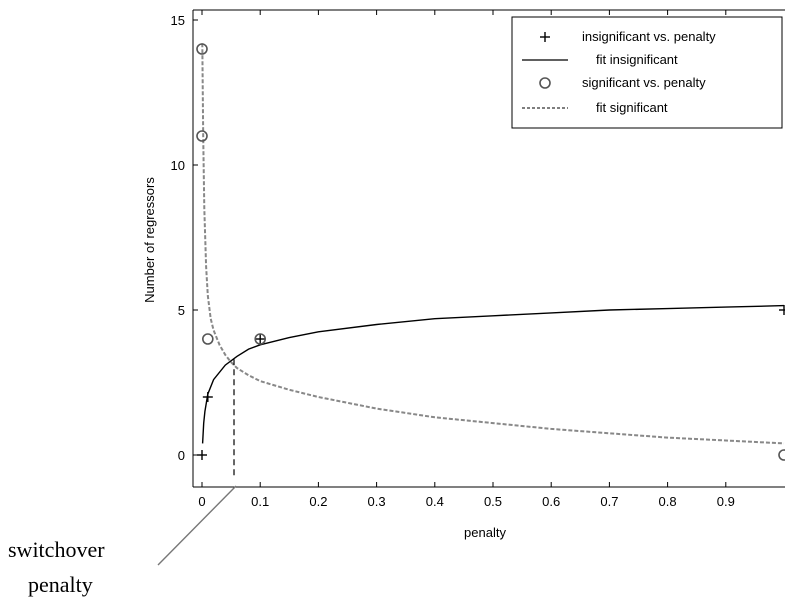 This screenshot has height=603, width=785. Describe the element at coordinates (377, 501) in the screenshot. I see `x-tick-label: 0.3` at that location.